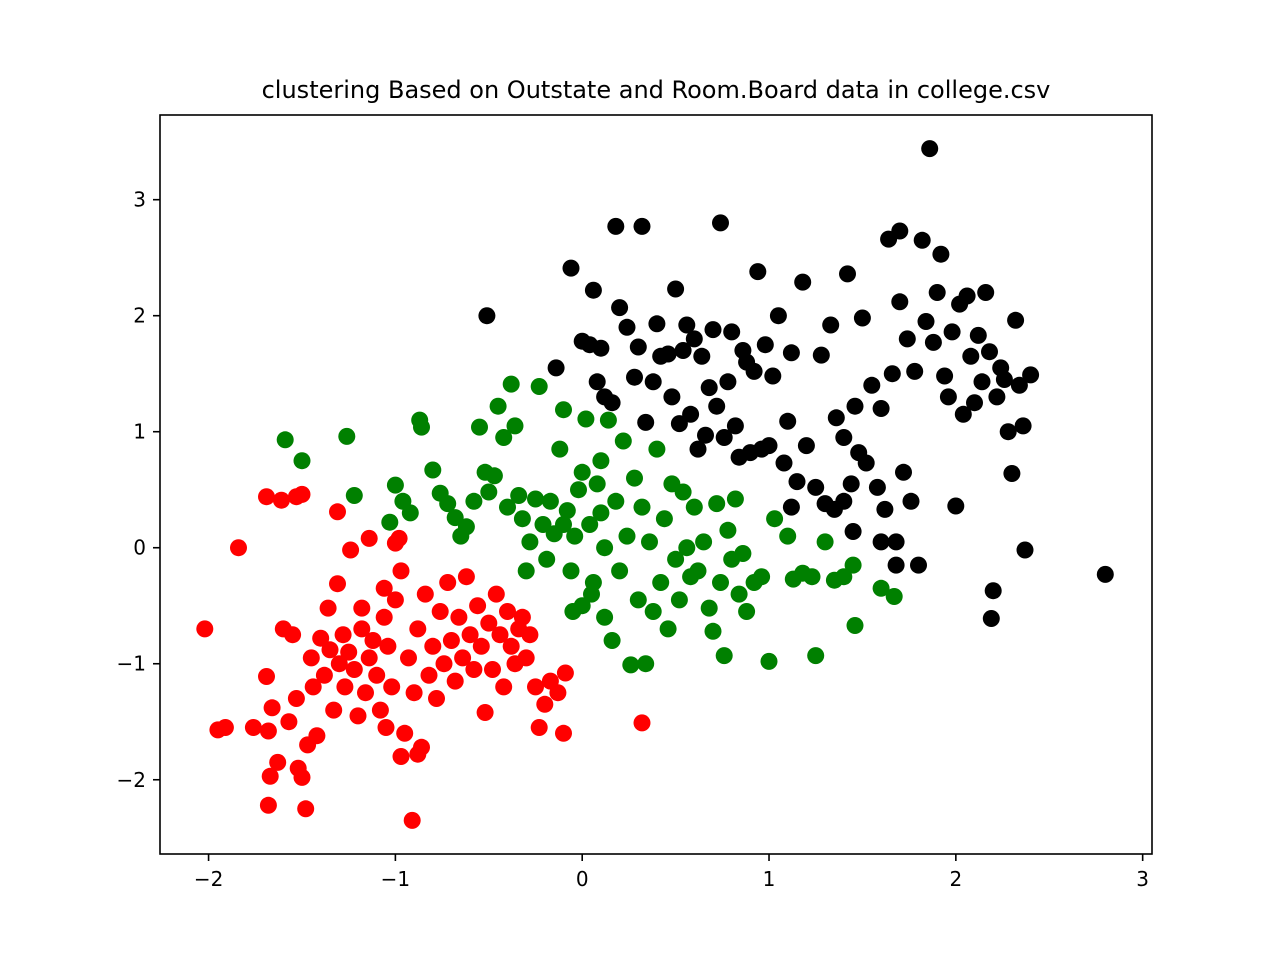  What do you see at coordinates (139, 548) in the screenshot?
I see `y-tick-label: 0` at bounding box center [139, 548].